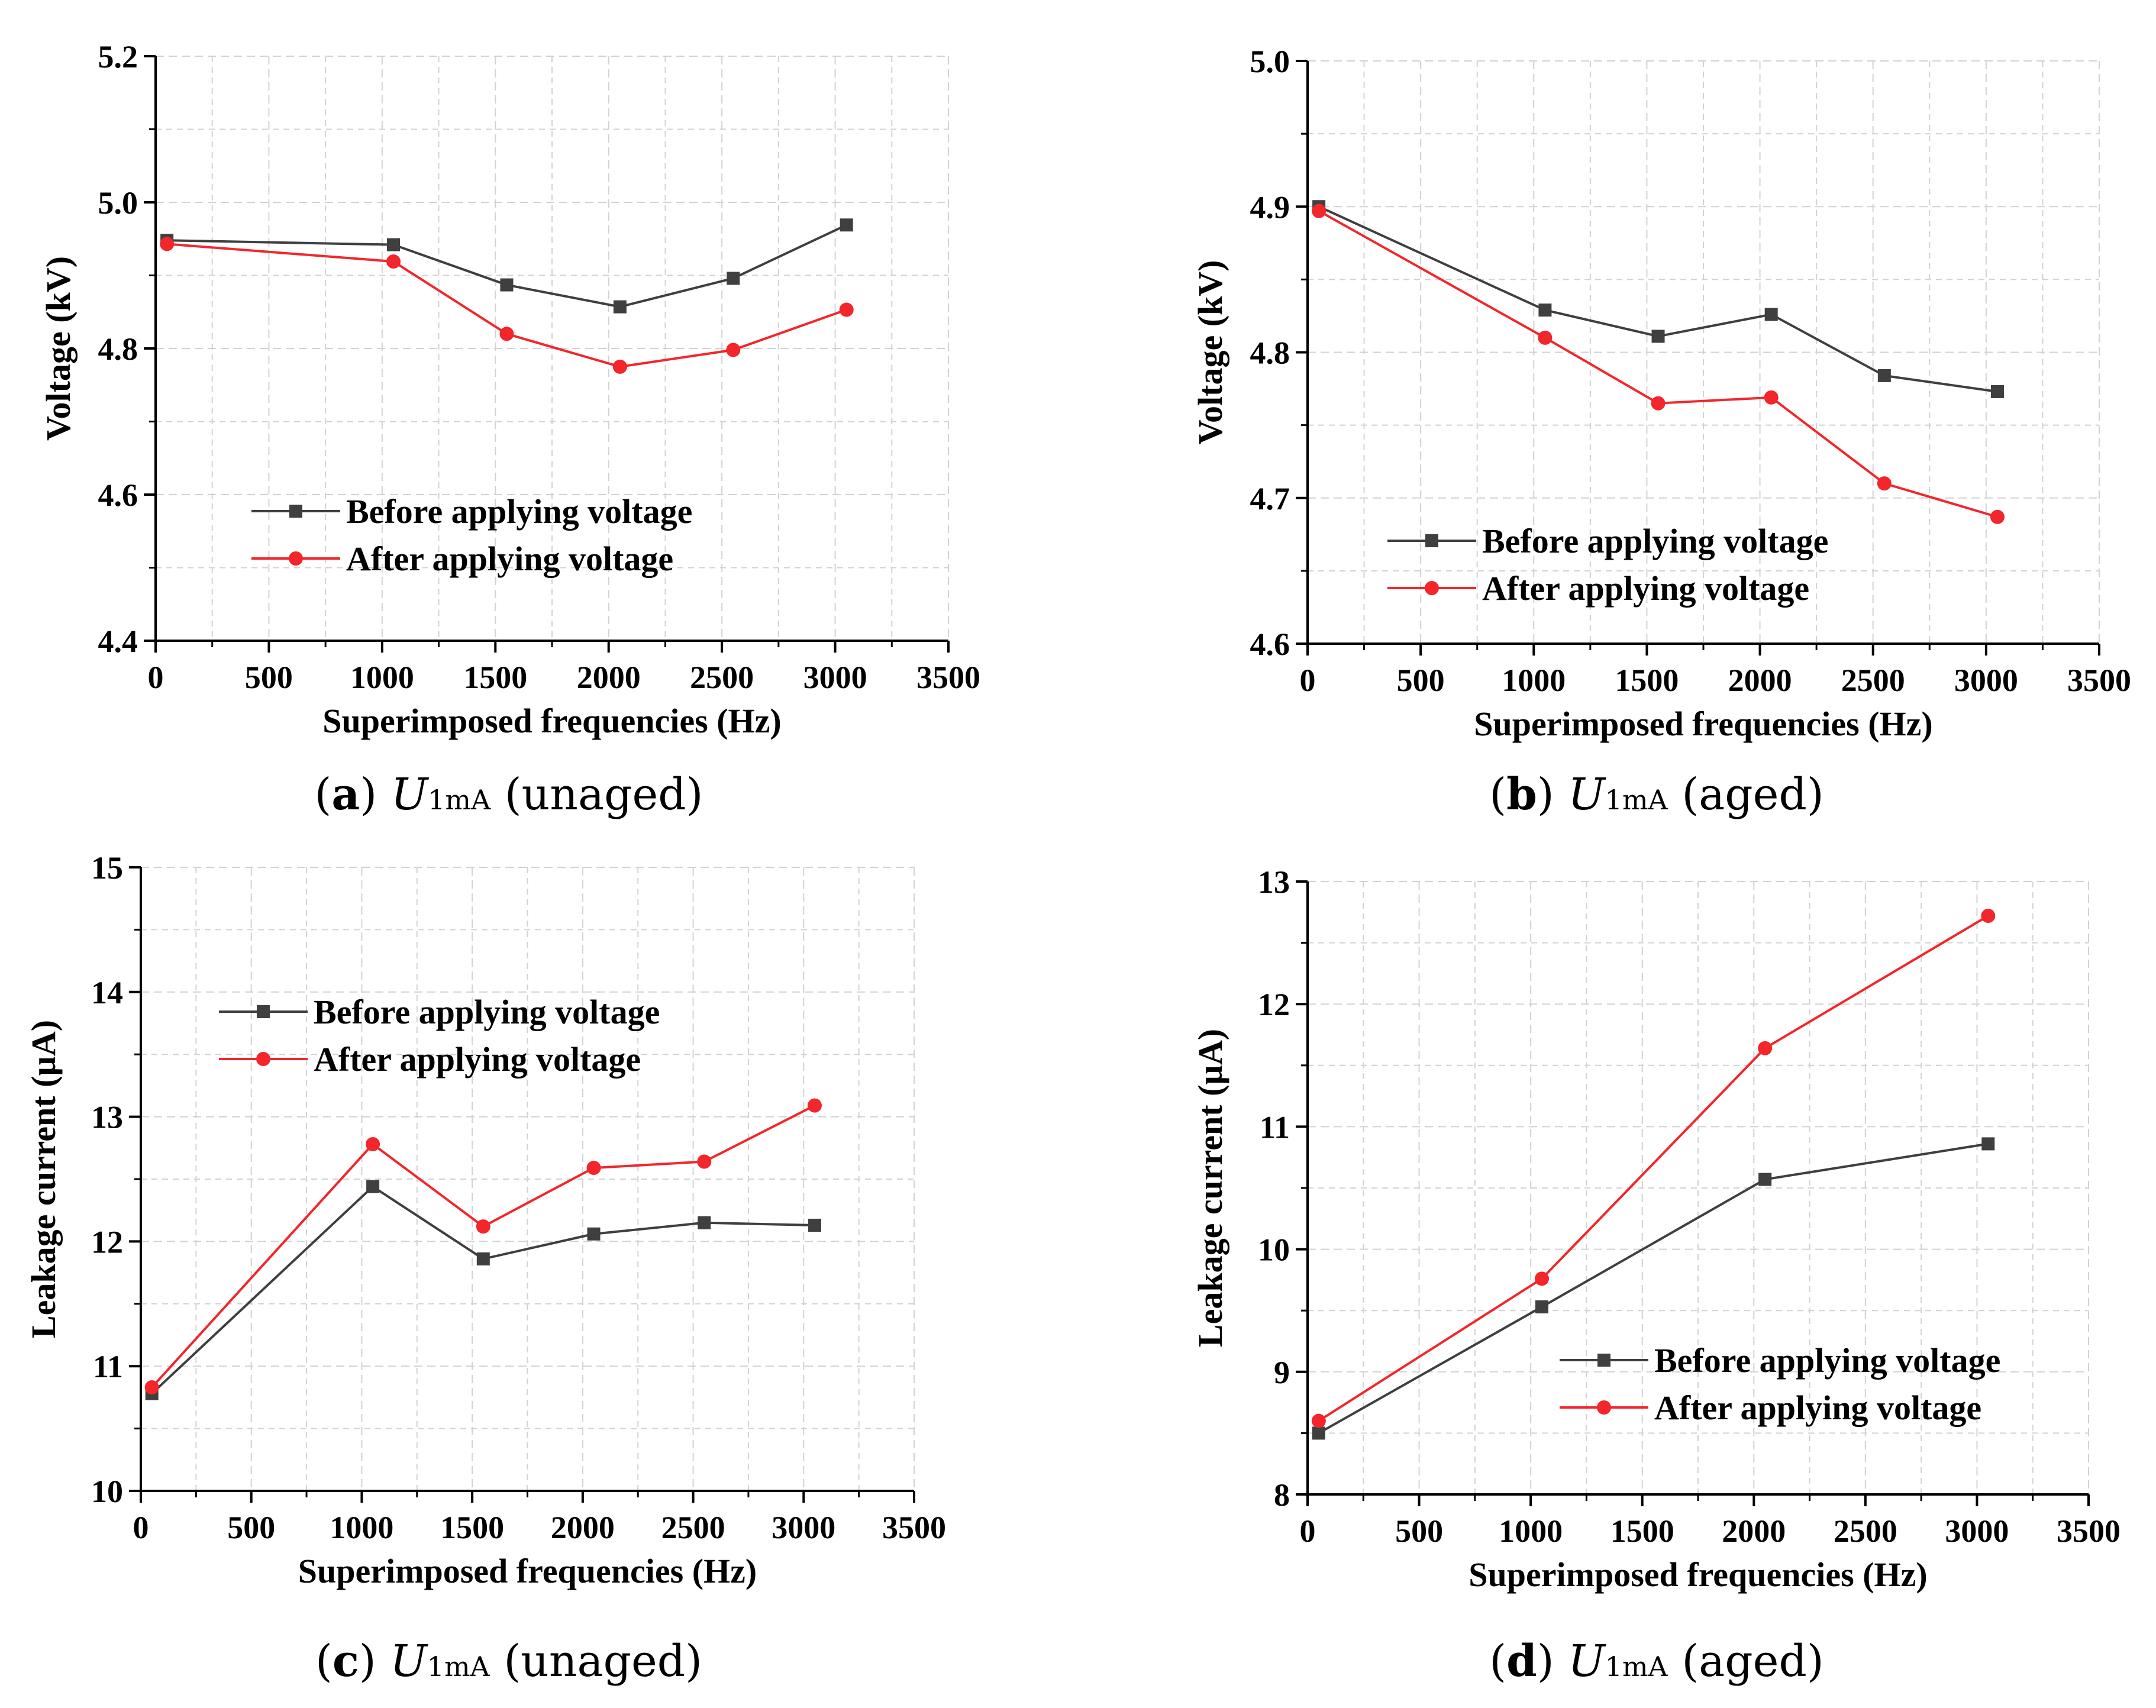 This screenshot has height=1708, width=2156. Describe the element at coordinates (1270, 498) in the screenshot. I see `y-tick-label: 4.7` at that location.